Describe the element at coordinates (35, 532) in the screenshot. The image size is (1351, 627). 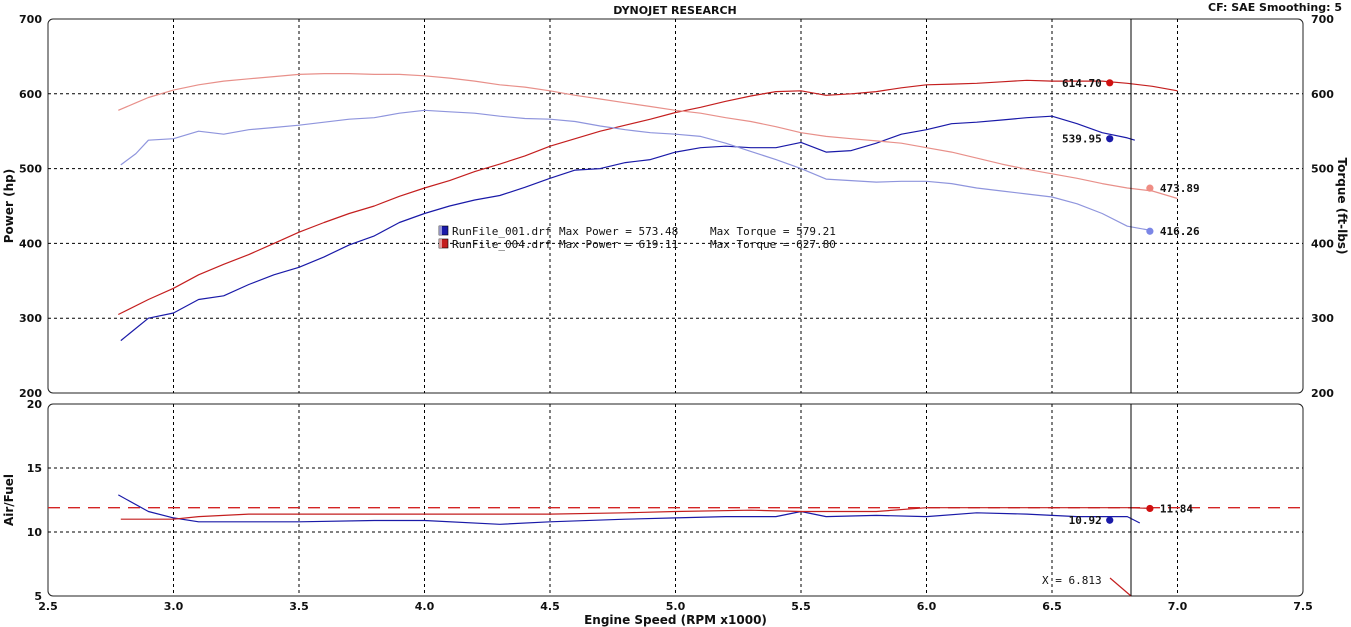
I see `y-tick-label-air-fuel: 10` at that location.